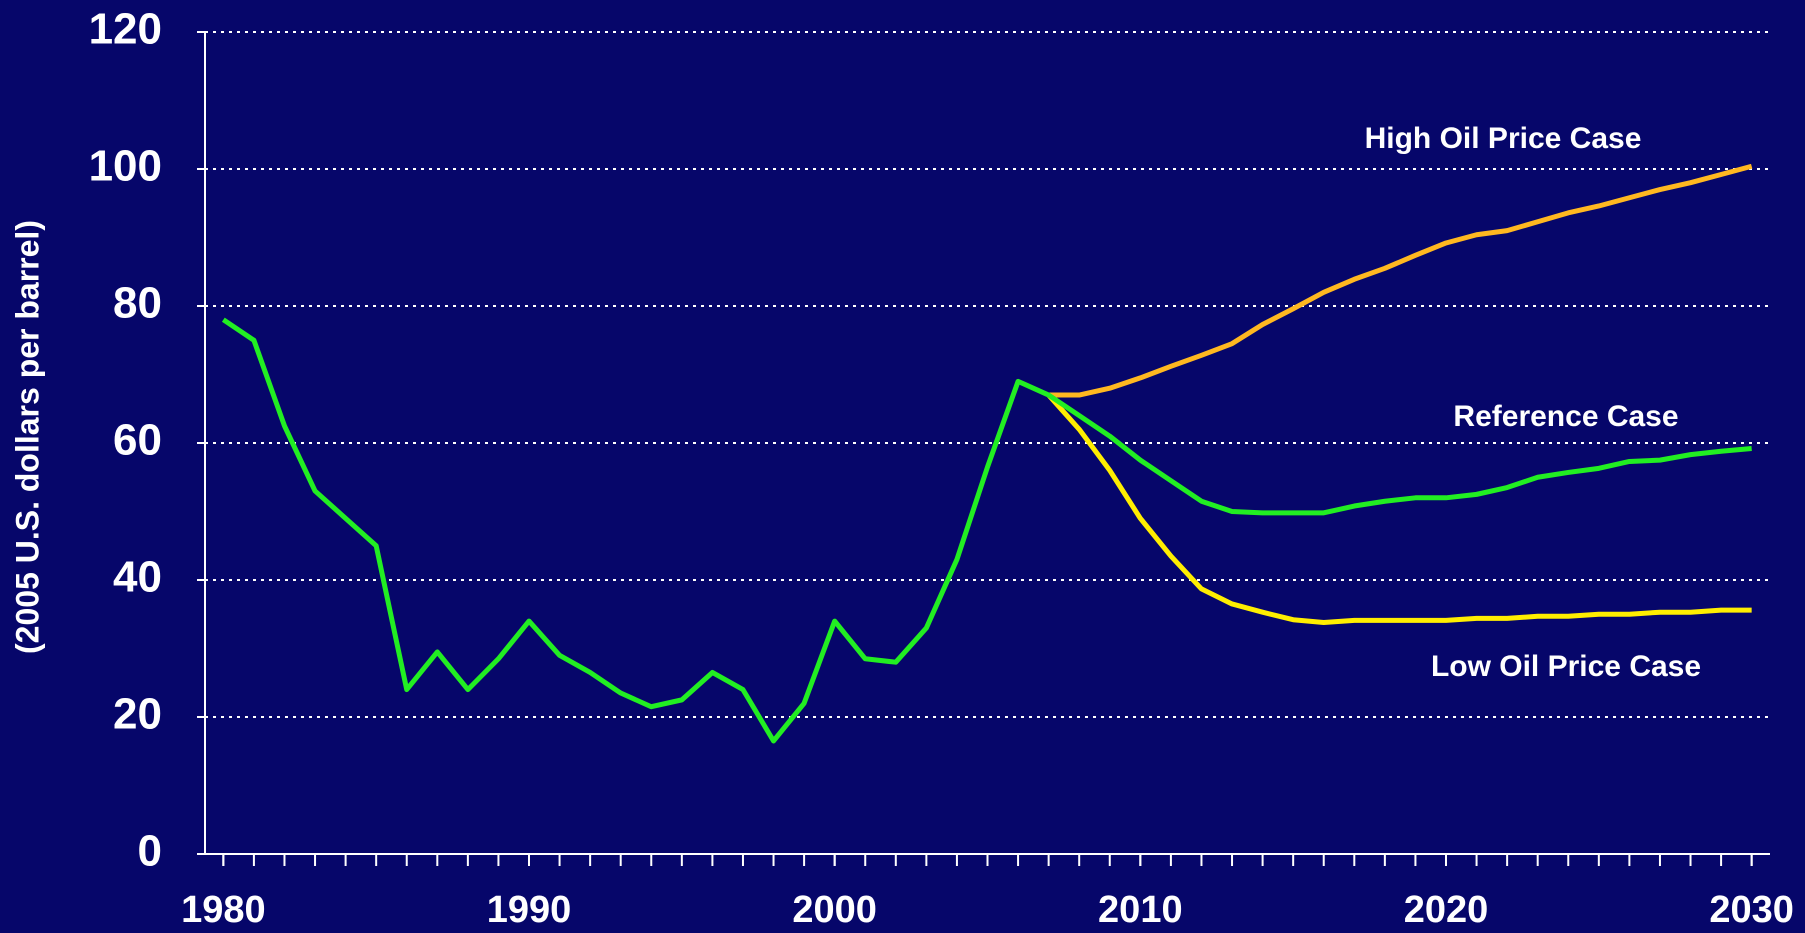 This screenshot has width=1805, height=933. I want to click on y-tick-label: 120, so click(125, 29).